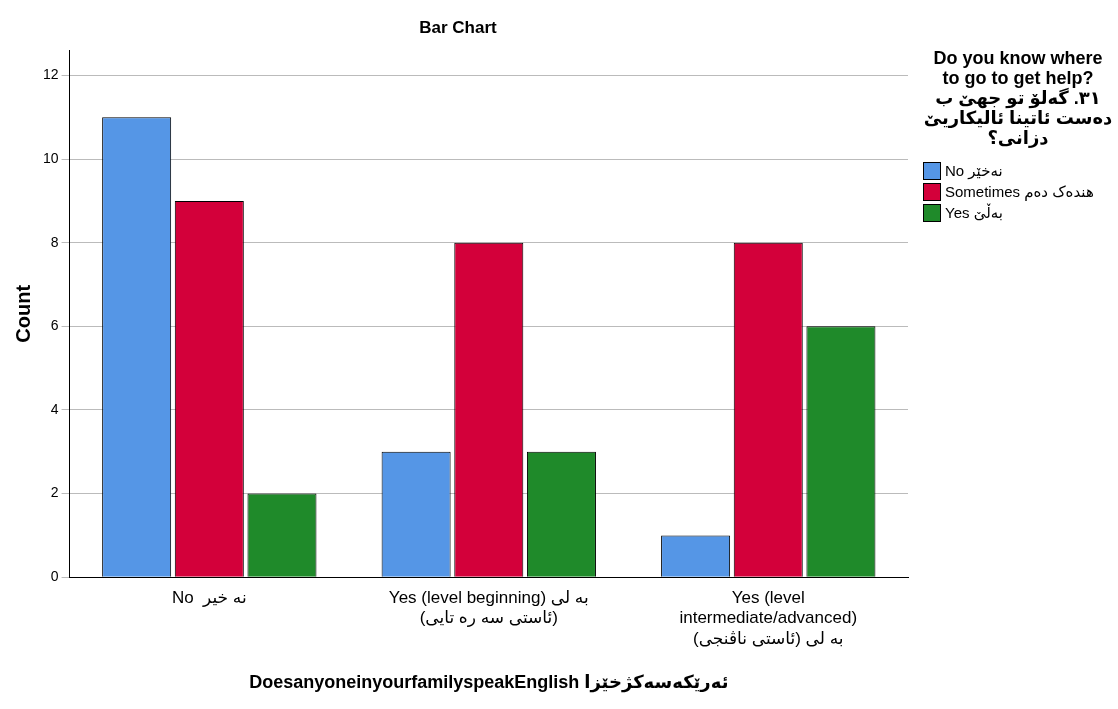 The width and height of the screenshot is (1118, 709). I want to click on legend-label: No نەخێر, so click(974, 171).